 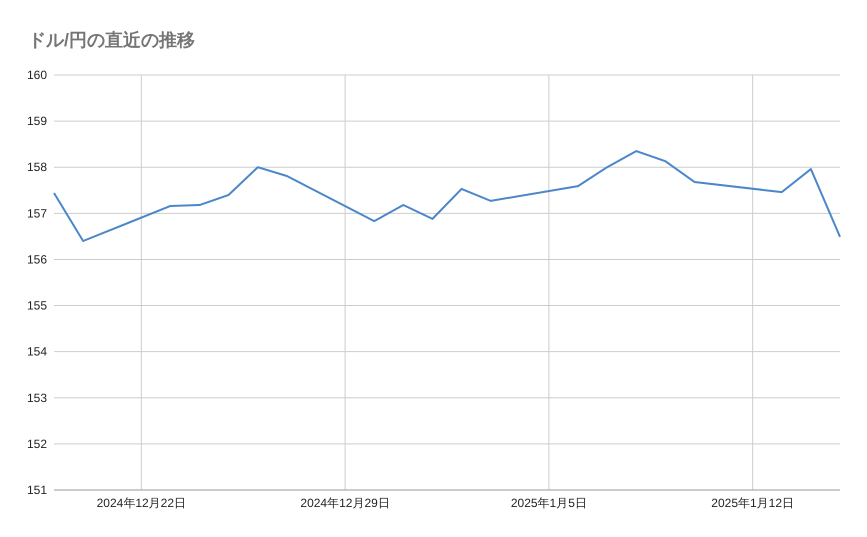 What do you see at coordinates (345, 503) in the screenshot?
I see `x-tick-label: 2024年12月29日` at bounding box center [345, 503].